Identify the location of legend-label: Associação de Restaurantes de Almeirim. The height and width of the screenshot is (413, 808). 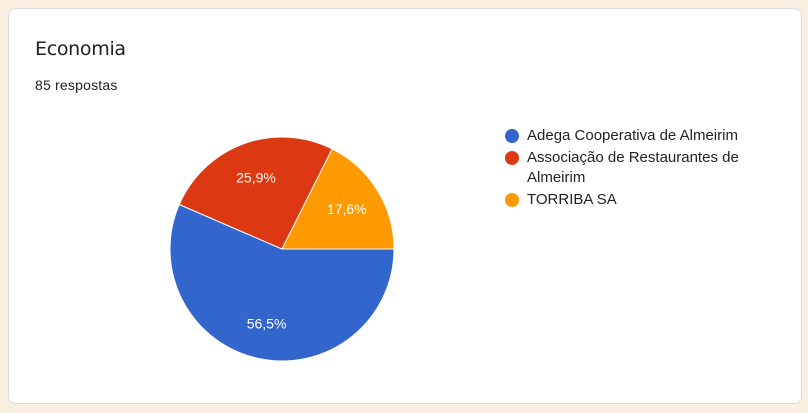
(633, 167).